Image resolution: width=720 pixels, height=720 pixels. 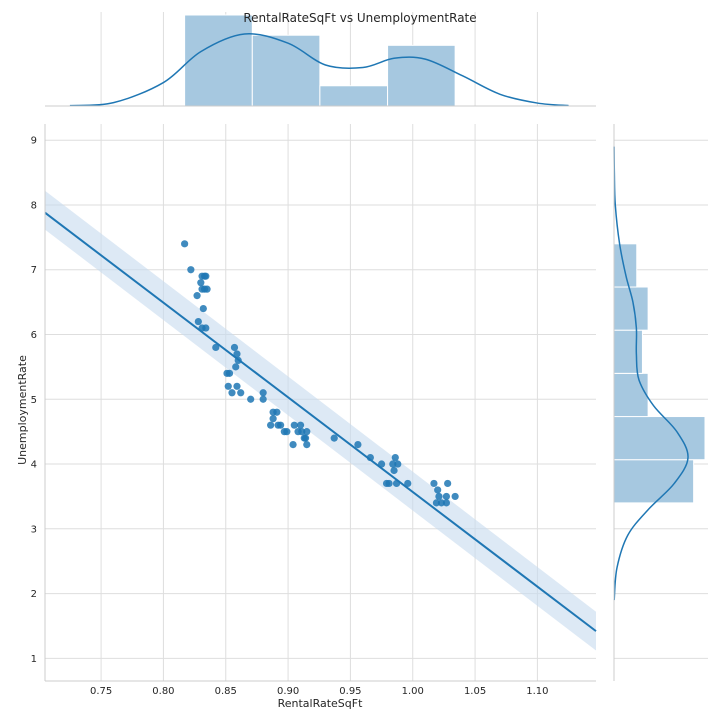 What do you see at coordinates (34, 529) in the screenshot?
I see `y-tick-label: 3` at bounding box center [34, 529].